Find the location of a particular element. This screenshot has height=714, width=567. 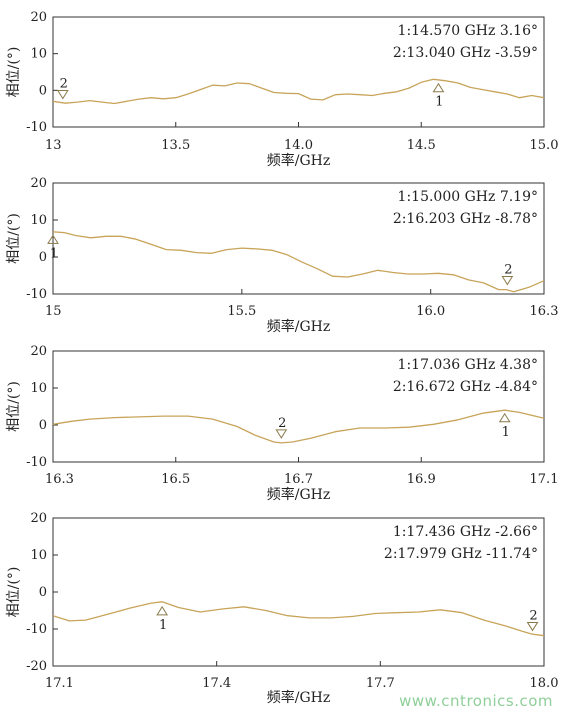

x-tick-label: 15 is located at coordinates (53, 311).